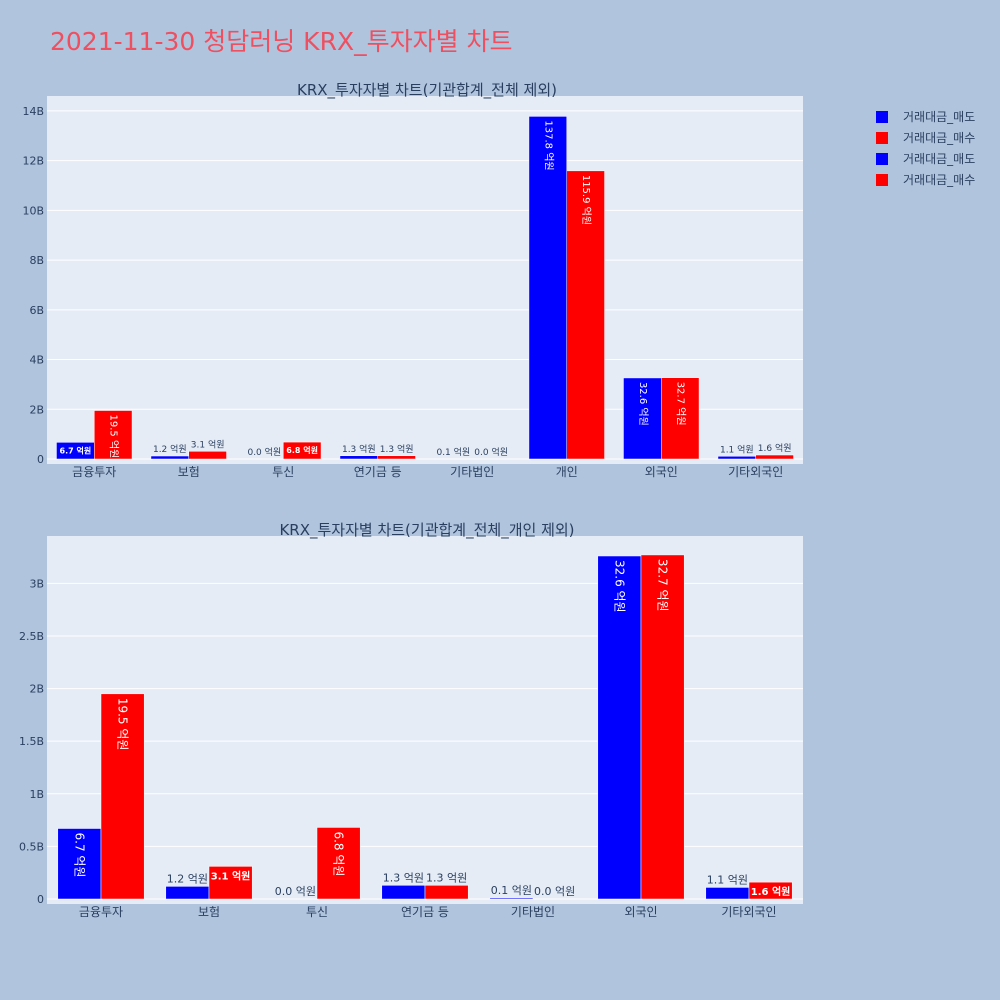 The width and height of the screenshot is (1000, 1000). I want to click on y-tick-label: 3B, so click(36, 583).